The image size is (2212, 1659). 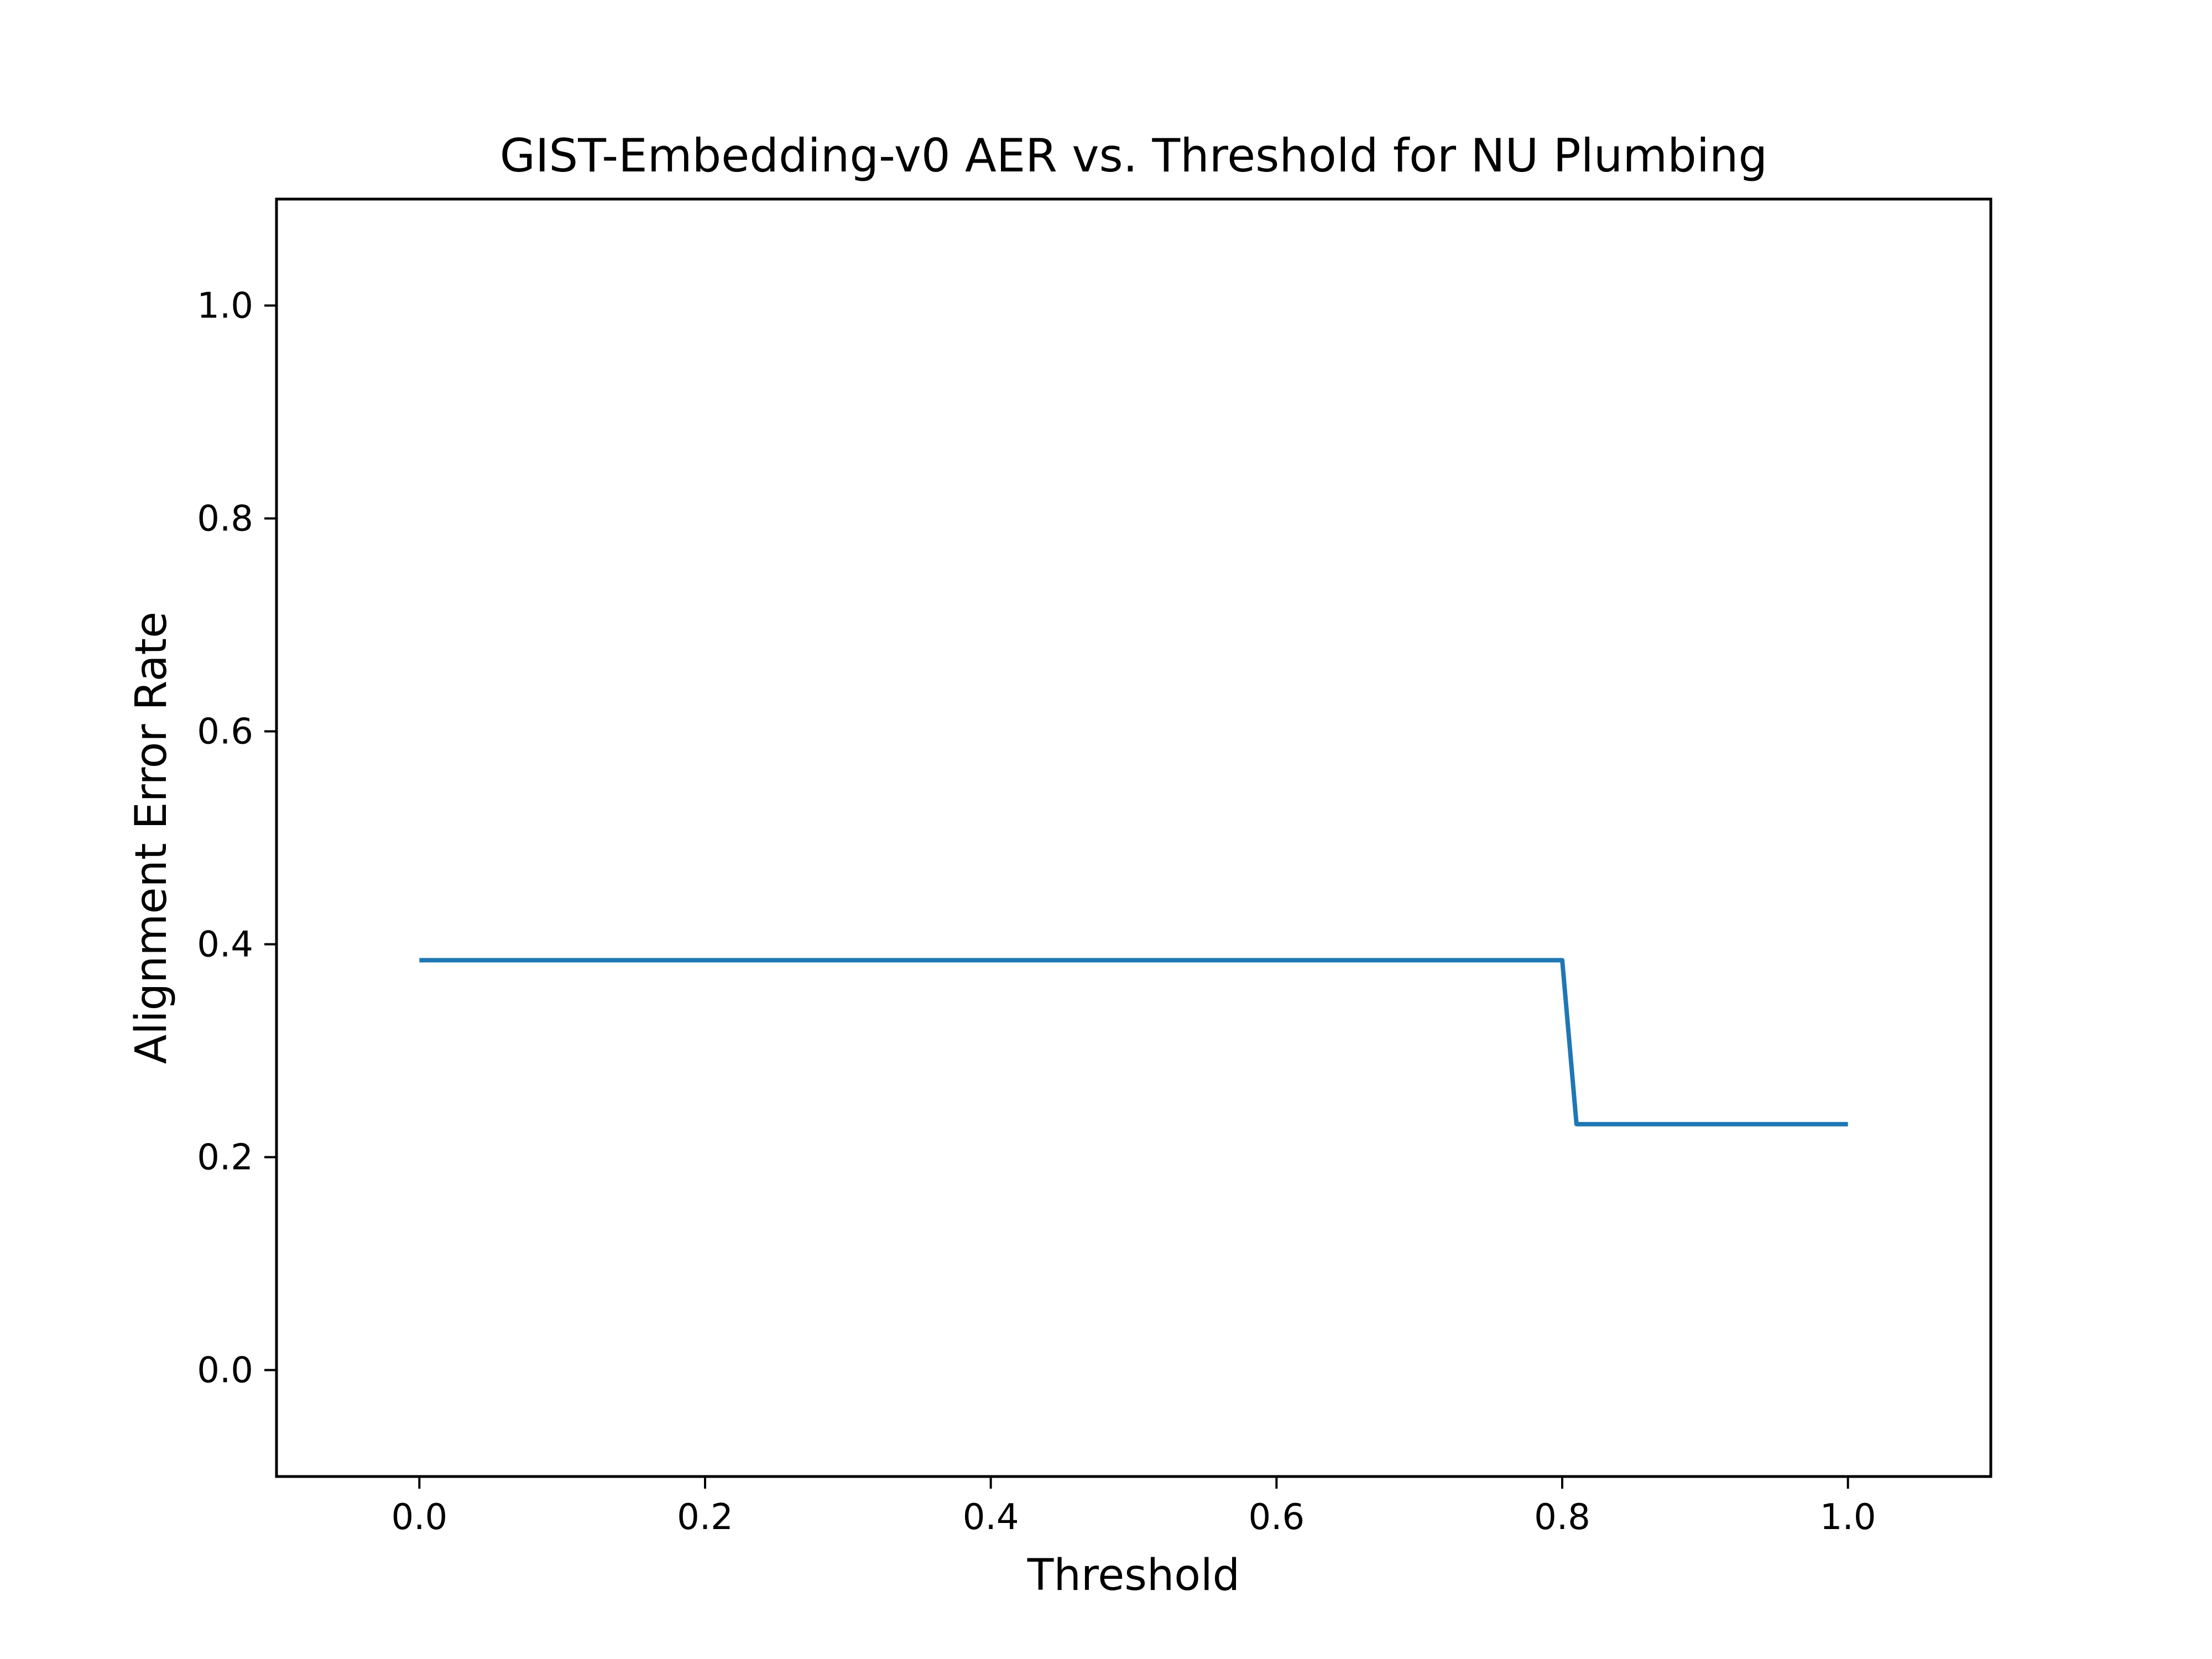 What do you see at coordinates (705, 1518) in the screenshot?
I see `x-tick-label: 0.2` at bounding box center [705, 1518].